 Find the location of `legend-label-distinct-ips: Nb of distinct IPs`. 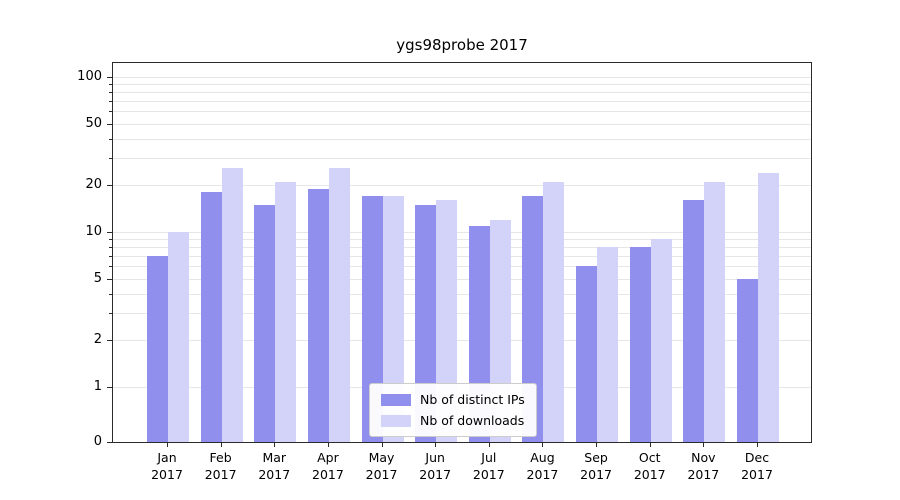

legend-label-distinct-ips: Nb of distinct IPs is located at coordinates (472, 399).